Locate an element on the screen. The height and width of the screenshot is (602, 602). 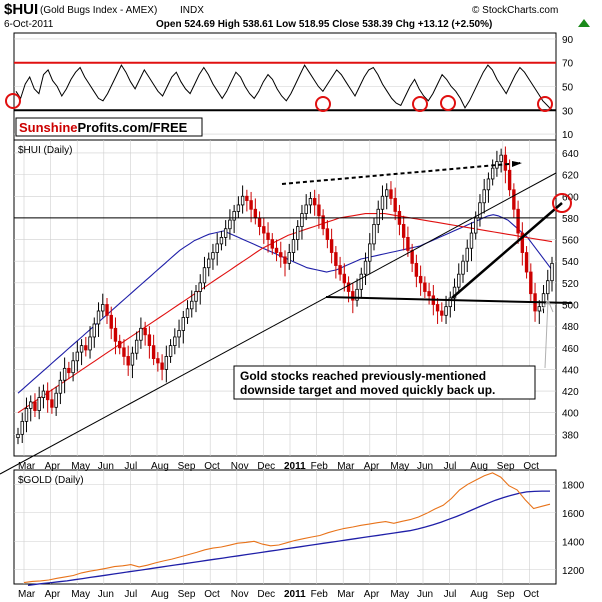
price-tick-label: 620 is located at coordinates (570, 176).